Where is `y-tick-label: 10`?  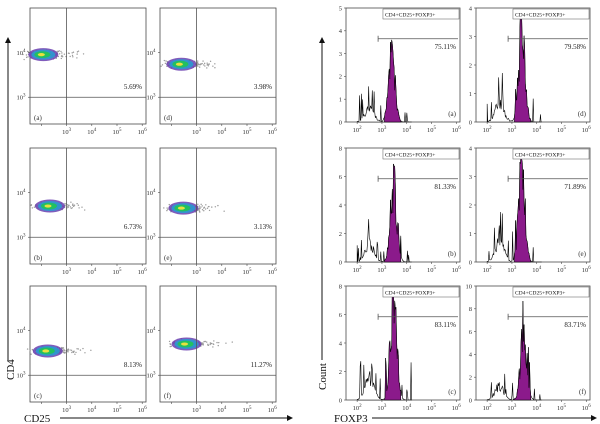
y-tick-label: 10 is located at coordinates (469, 286).